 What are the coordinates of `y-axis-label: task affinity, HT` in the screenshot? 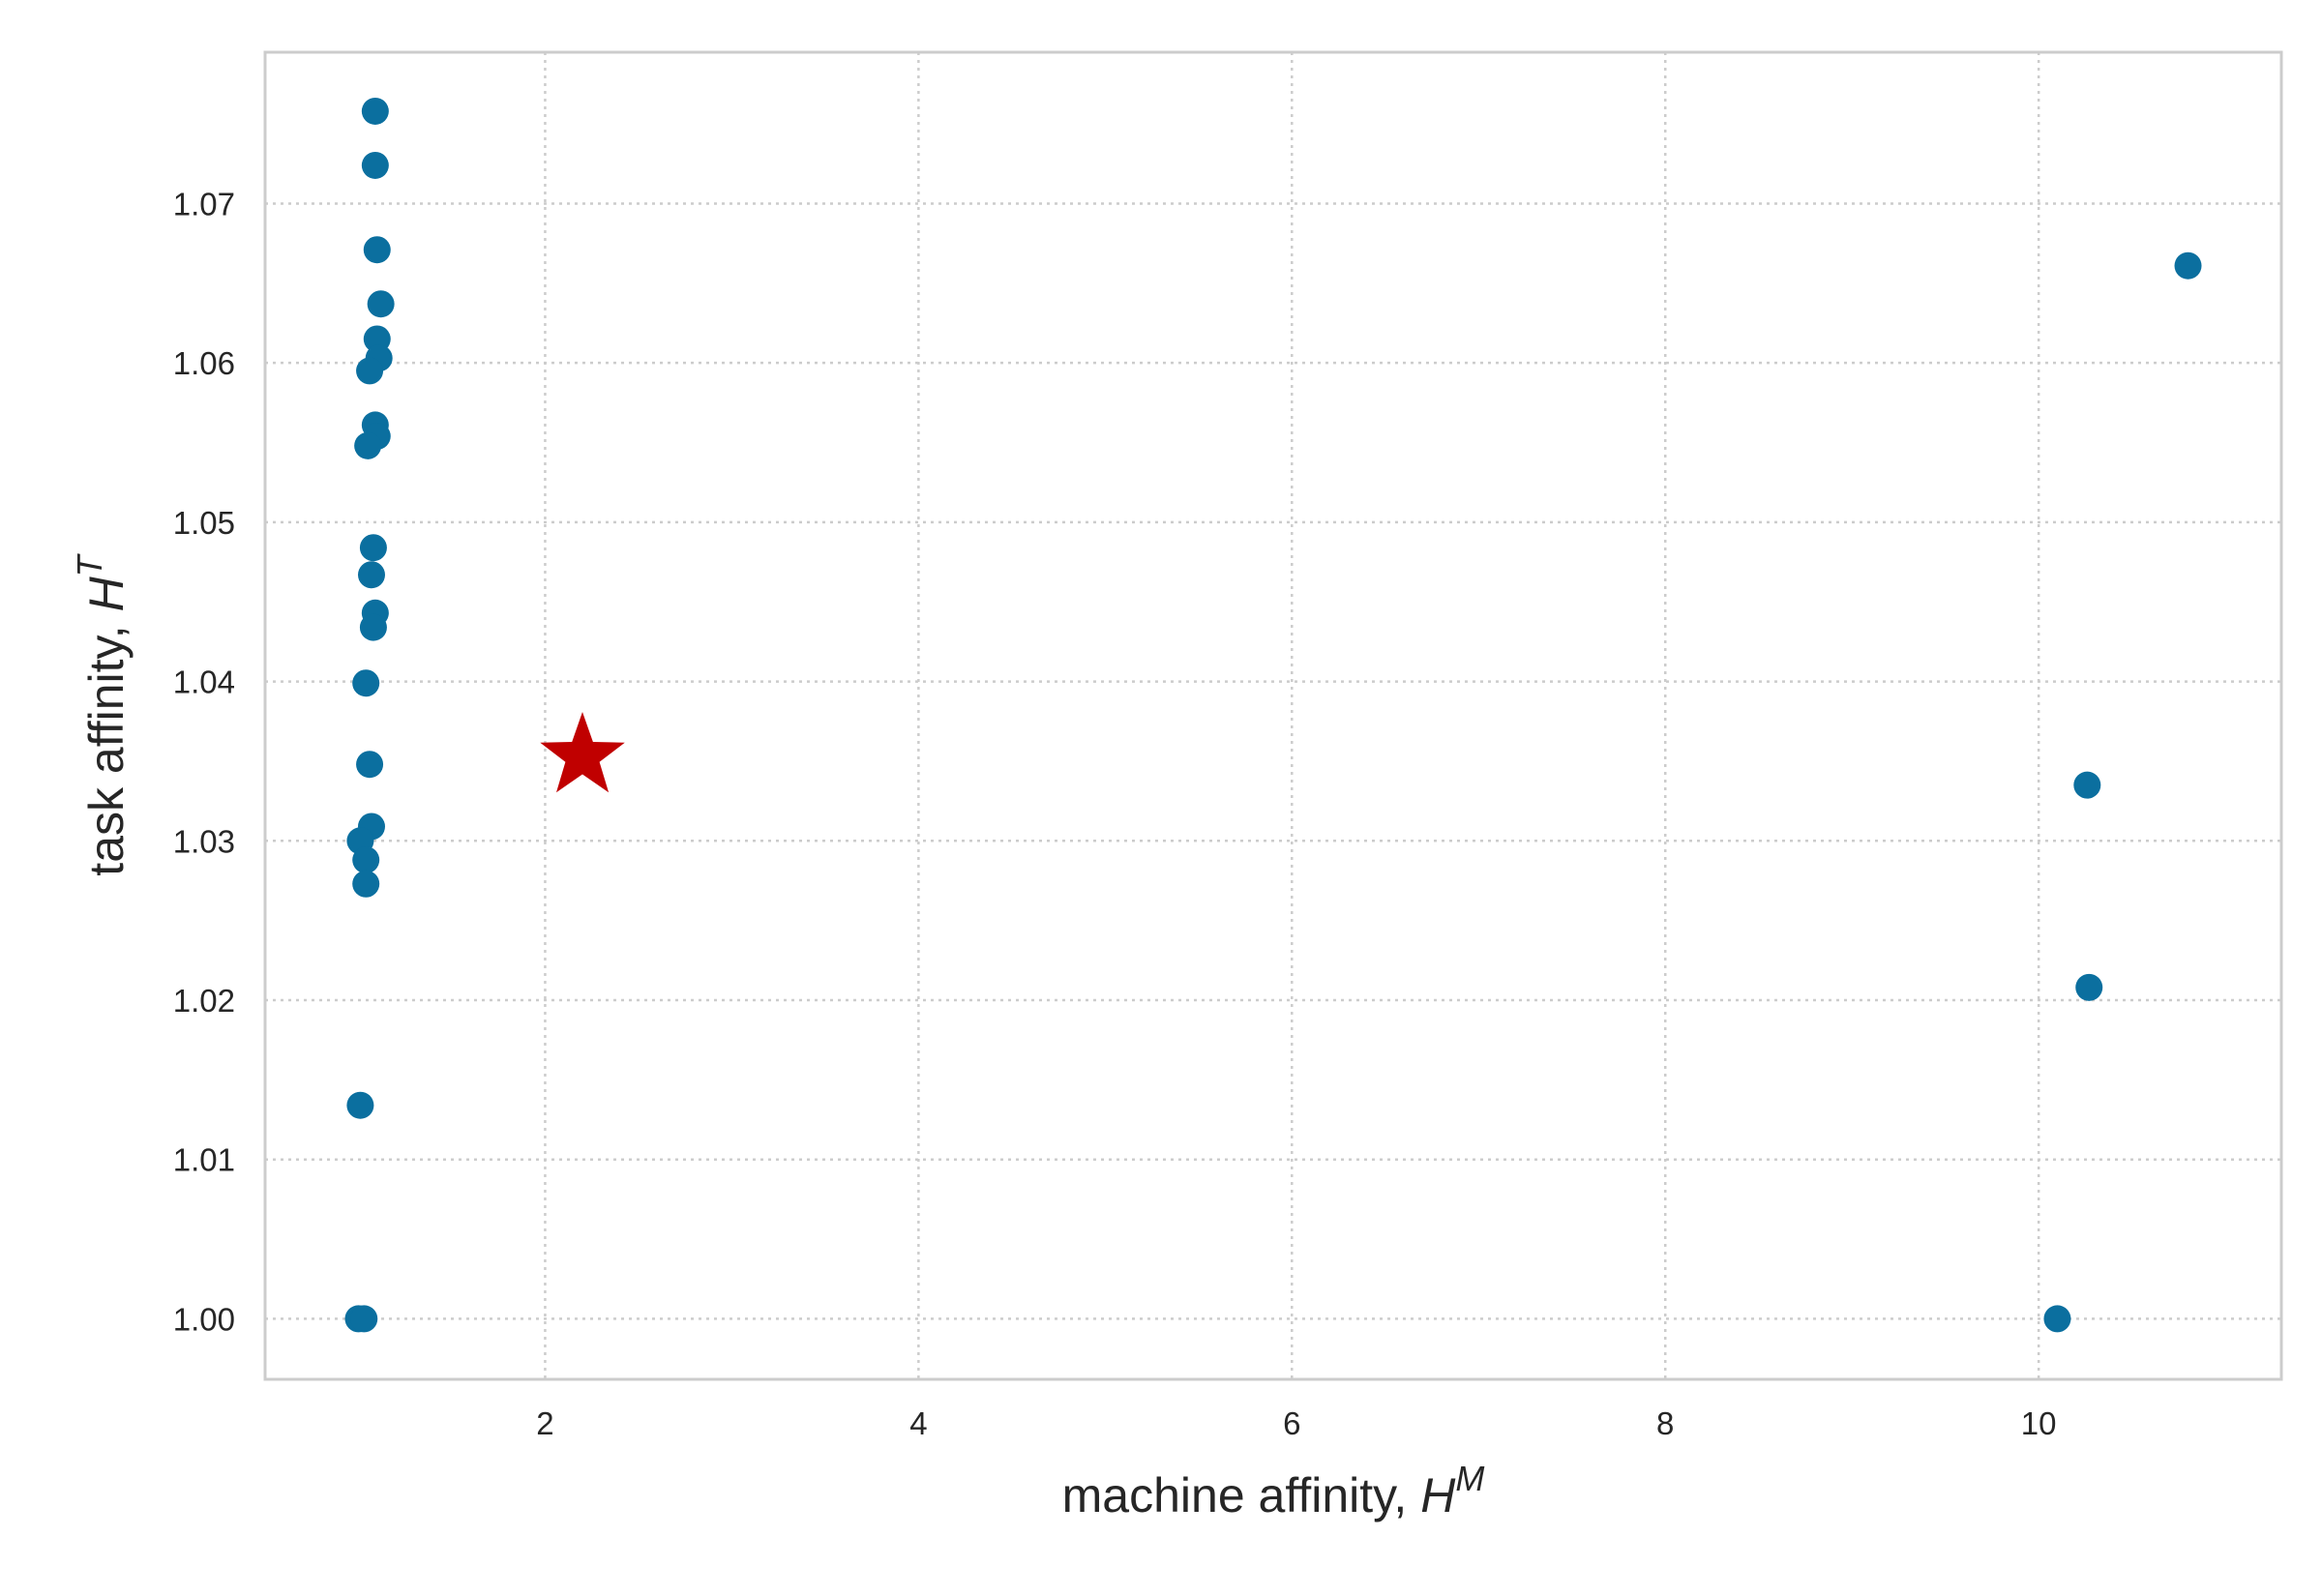 It's located at (102, 713).